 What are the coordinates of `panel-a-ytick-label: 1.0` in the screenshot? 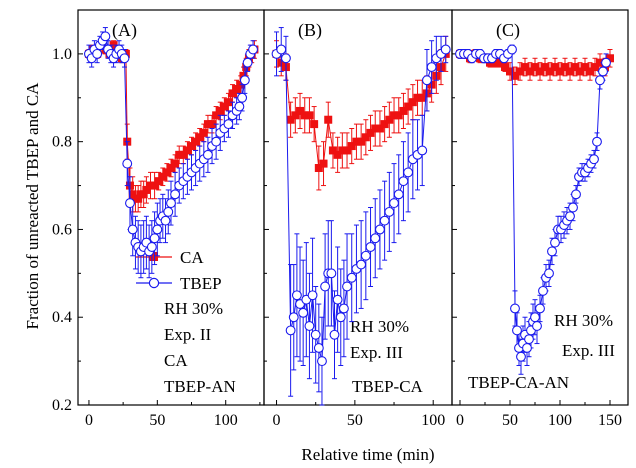 It's located at (62, 54).